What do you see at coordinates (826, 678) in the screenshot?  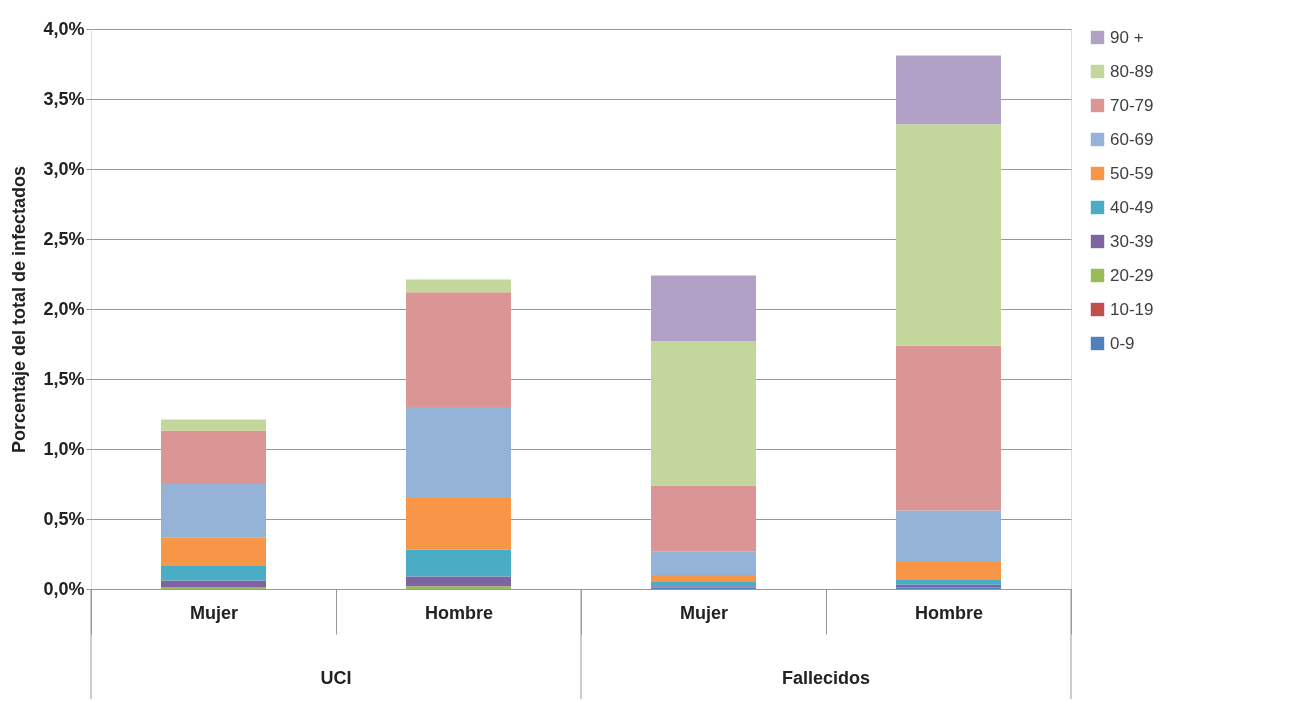 I see `text: Fallecidos` at bounding box center [826, 678].